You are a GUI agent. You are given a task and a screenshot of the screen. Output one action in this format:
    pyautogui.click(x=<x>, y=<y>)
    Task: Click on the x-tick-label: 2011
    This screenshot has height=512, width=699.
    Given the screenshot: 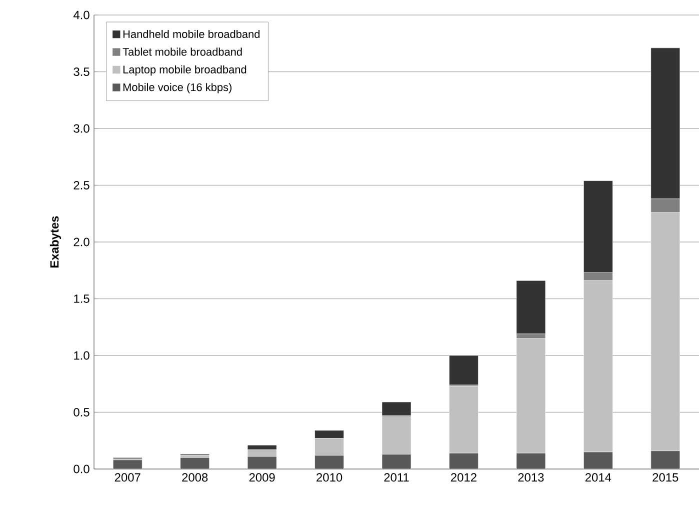 What is the action you would take?
    pyautogui.click(x=396, y=477)
    